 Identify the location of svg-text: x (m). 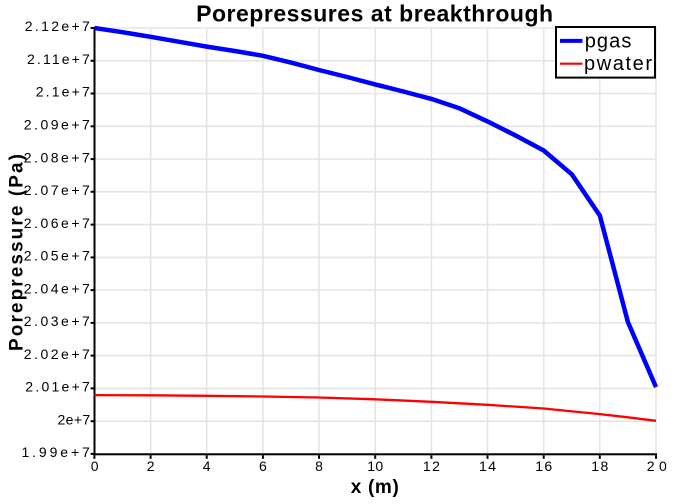
(375, 487).